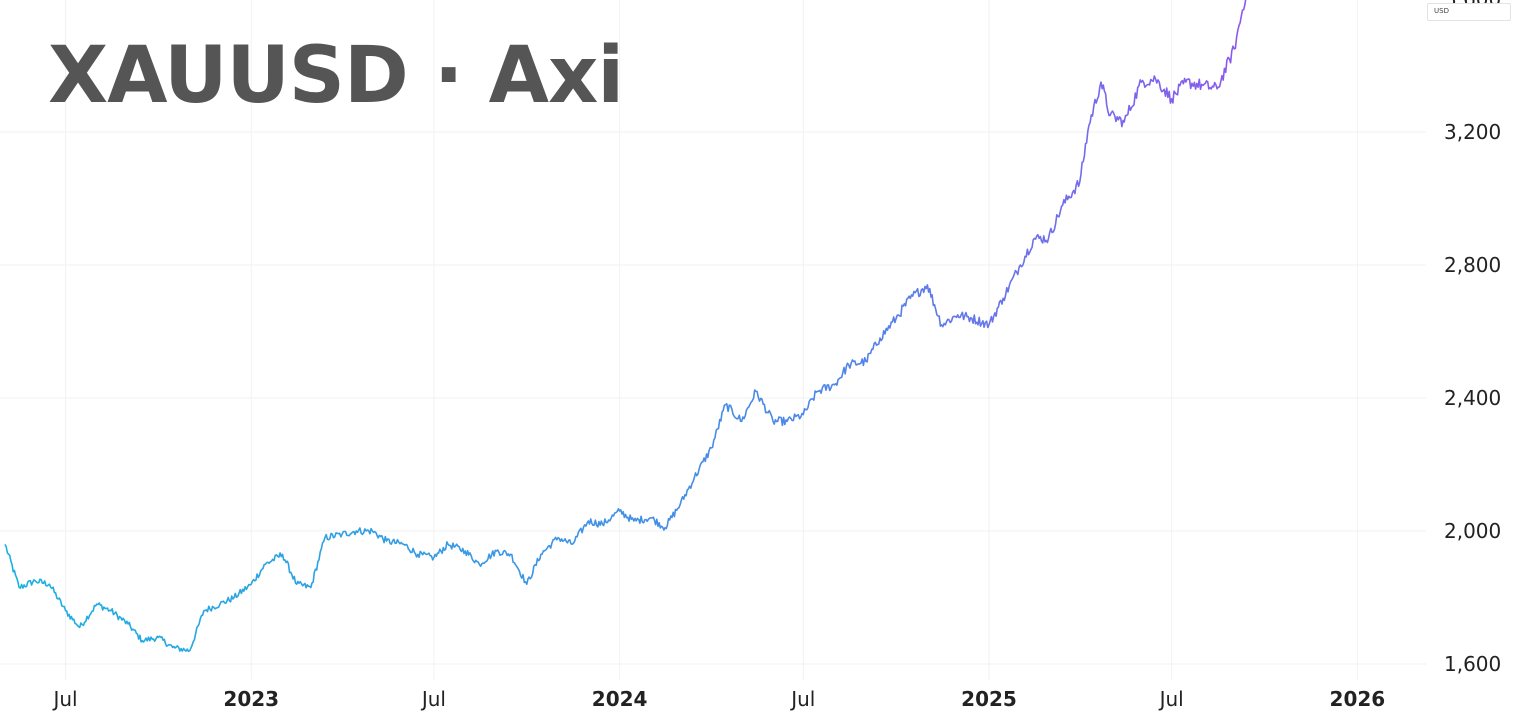 This screenshot has width=1513, height=727. I want to click on currency-label: USD, so click(1469, 12).